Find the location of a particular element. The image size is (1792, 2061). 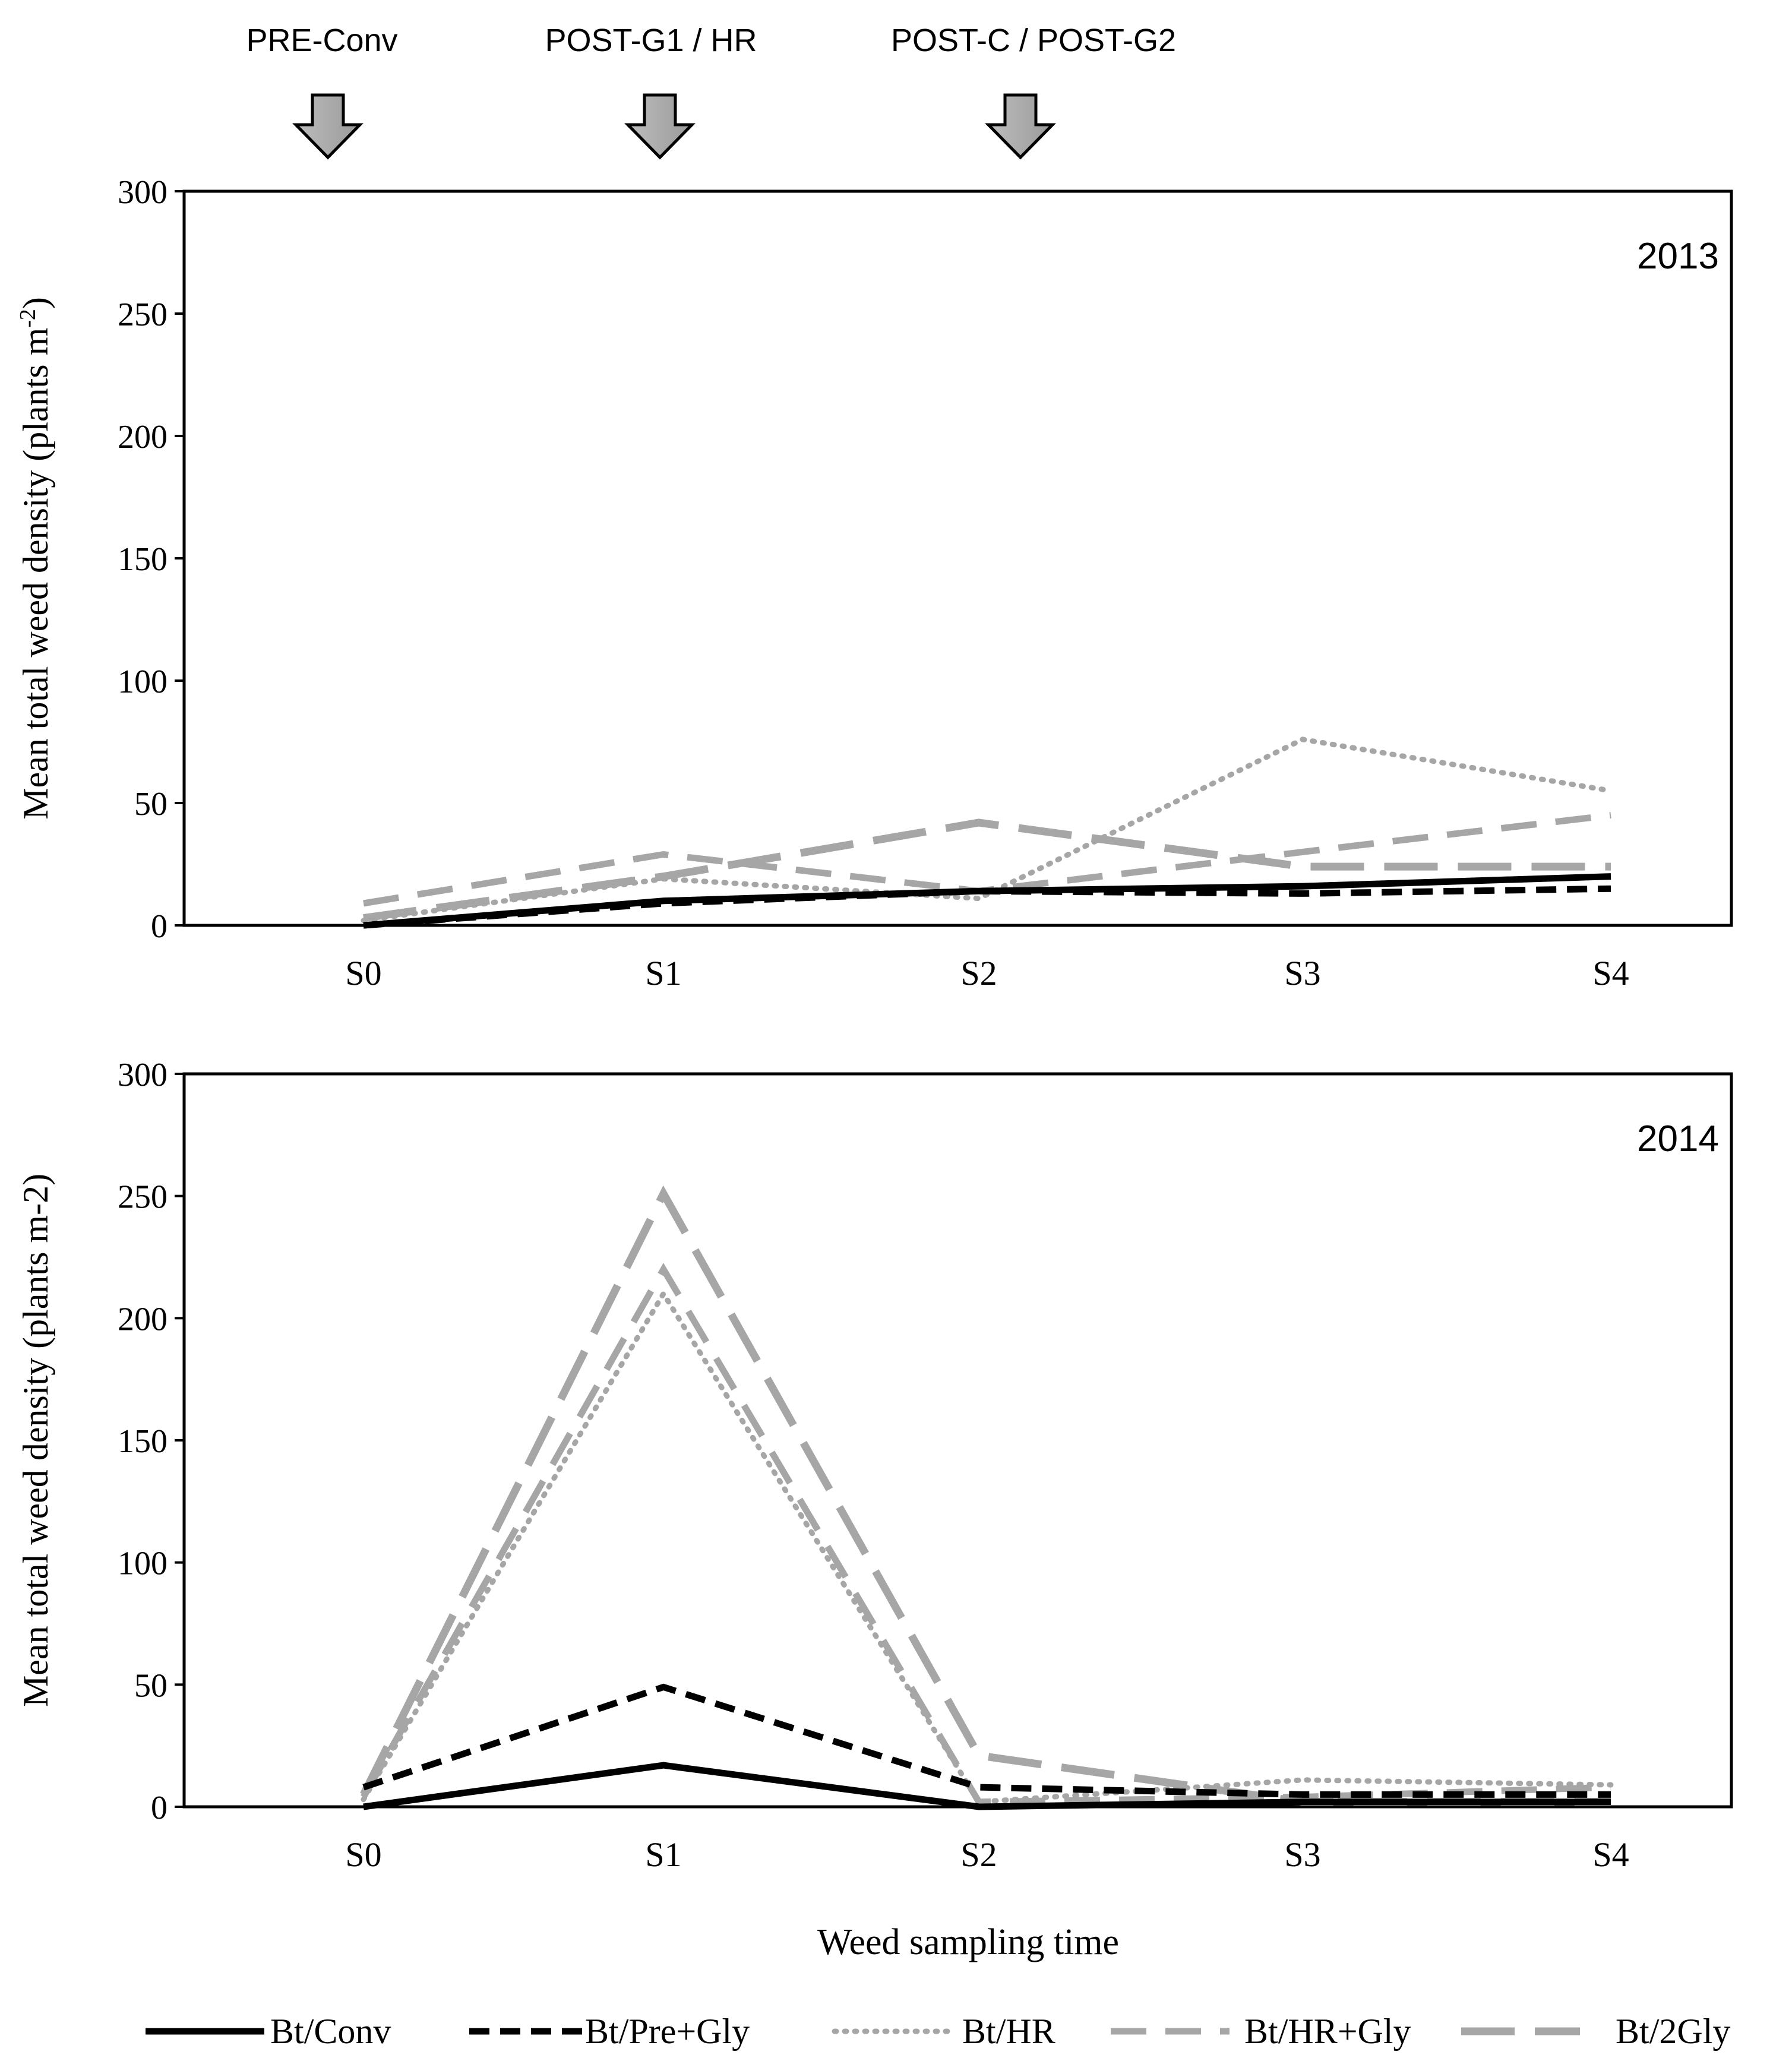

annotation-label: POST-G1 / HR is located at coordinates (651, 40).